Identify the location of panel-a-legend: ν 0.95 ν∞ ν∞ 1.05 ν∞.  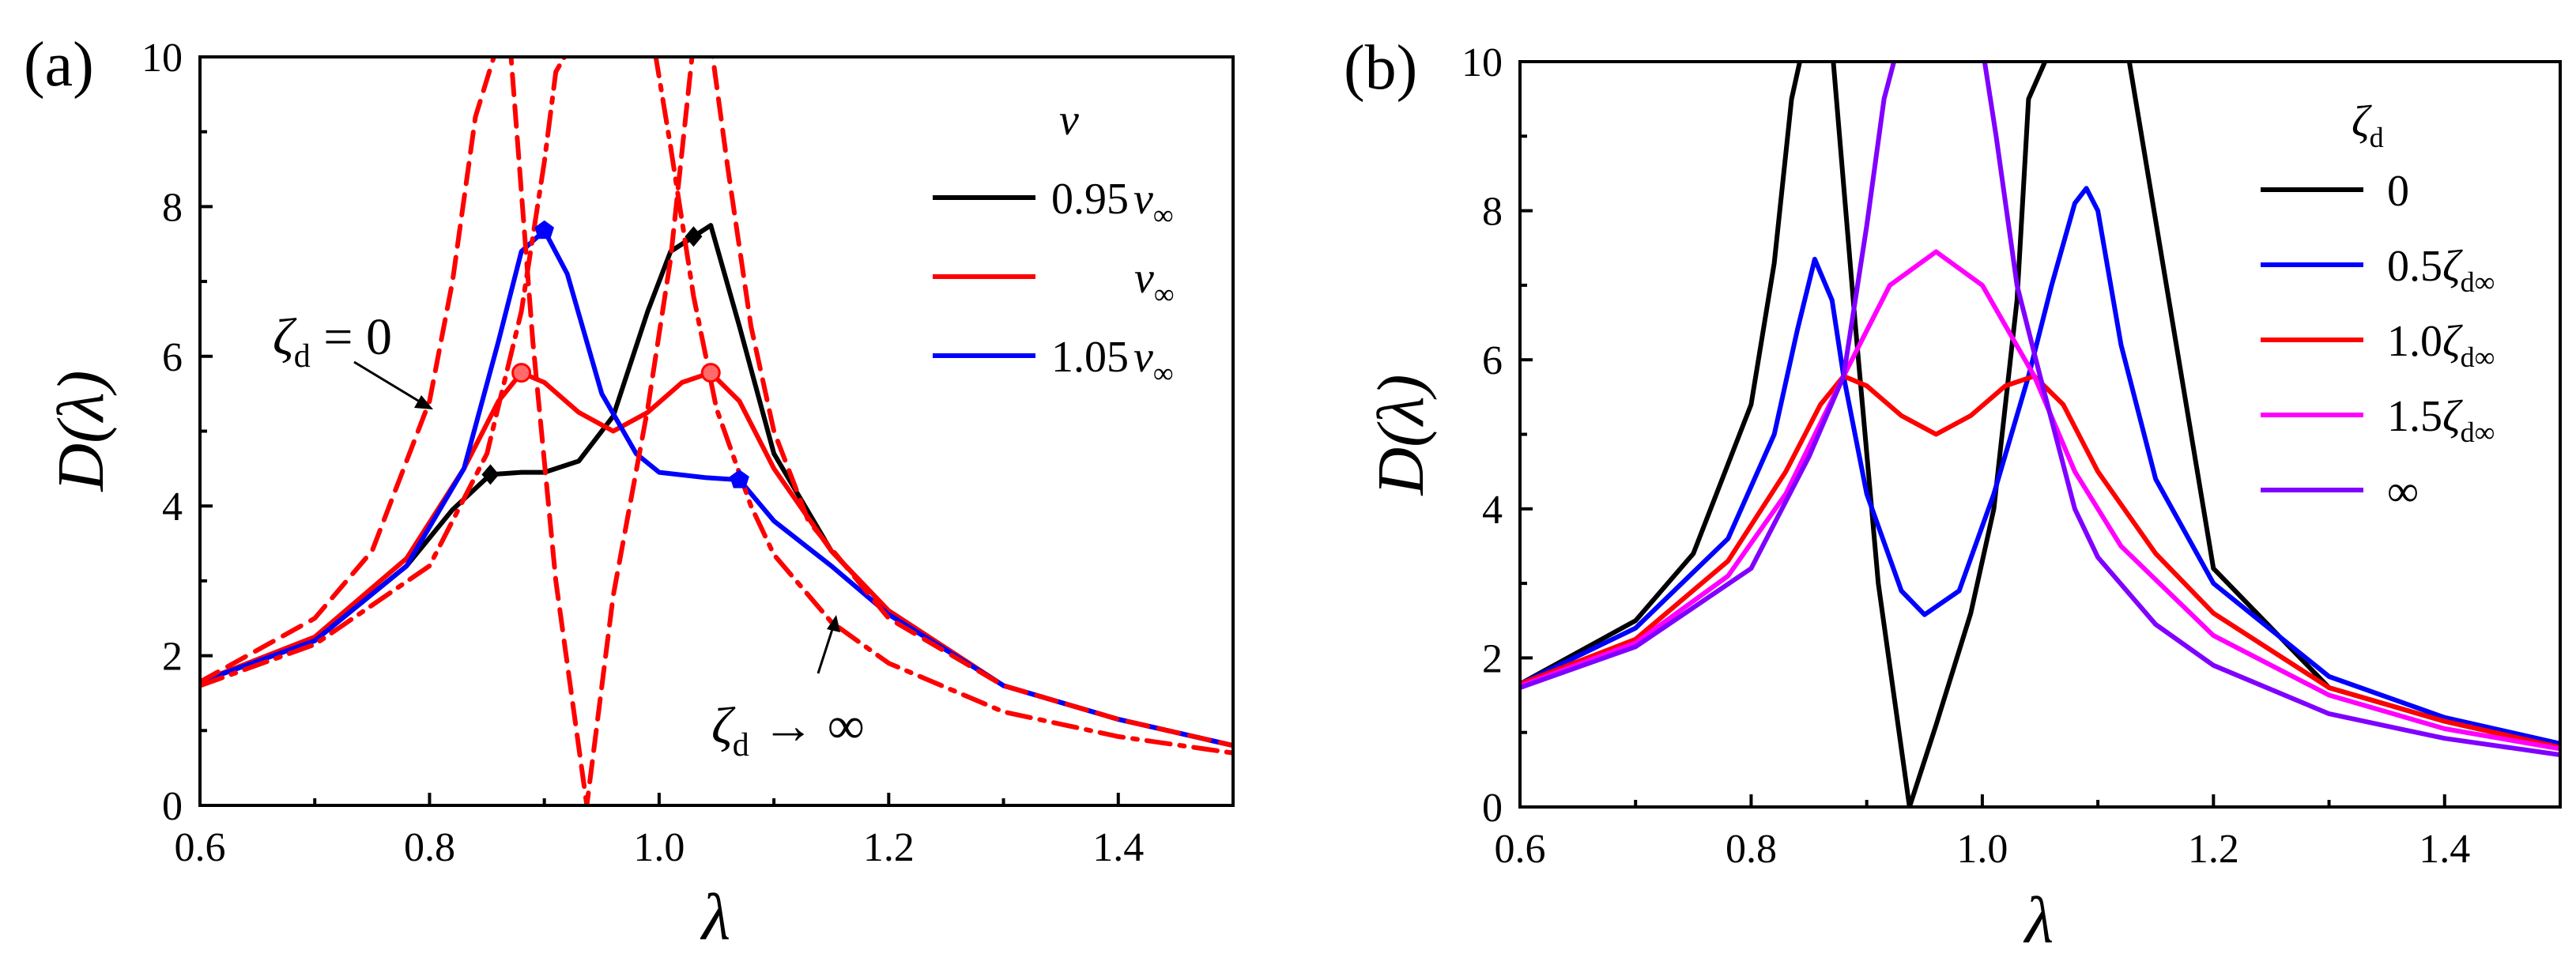
(1054, 242).